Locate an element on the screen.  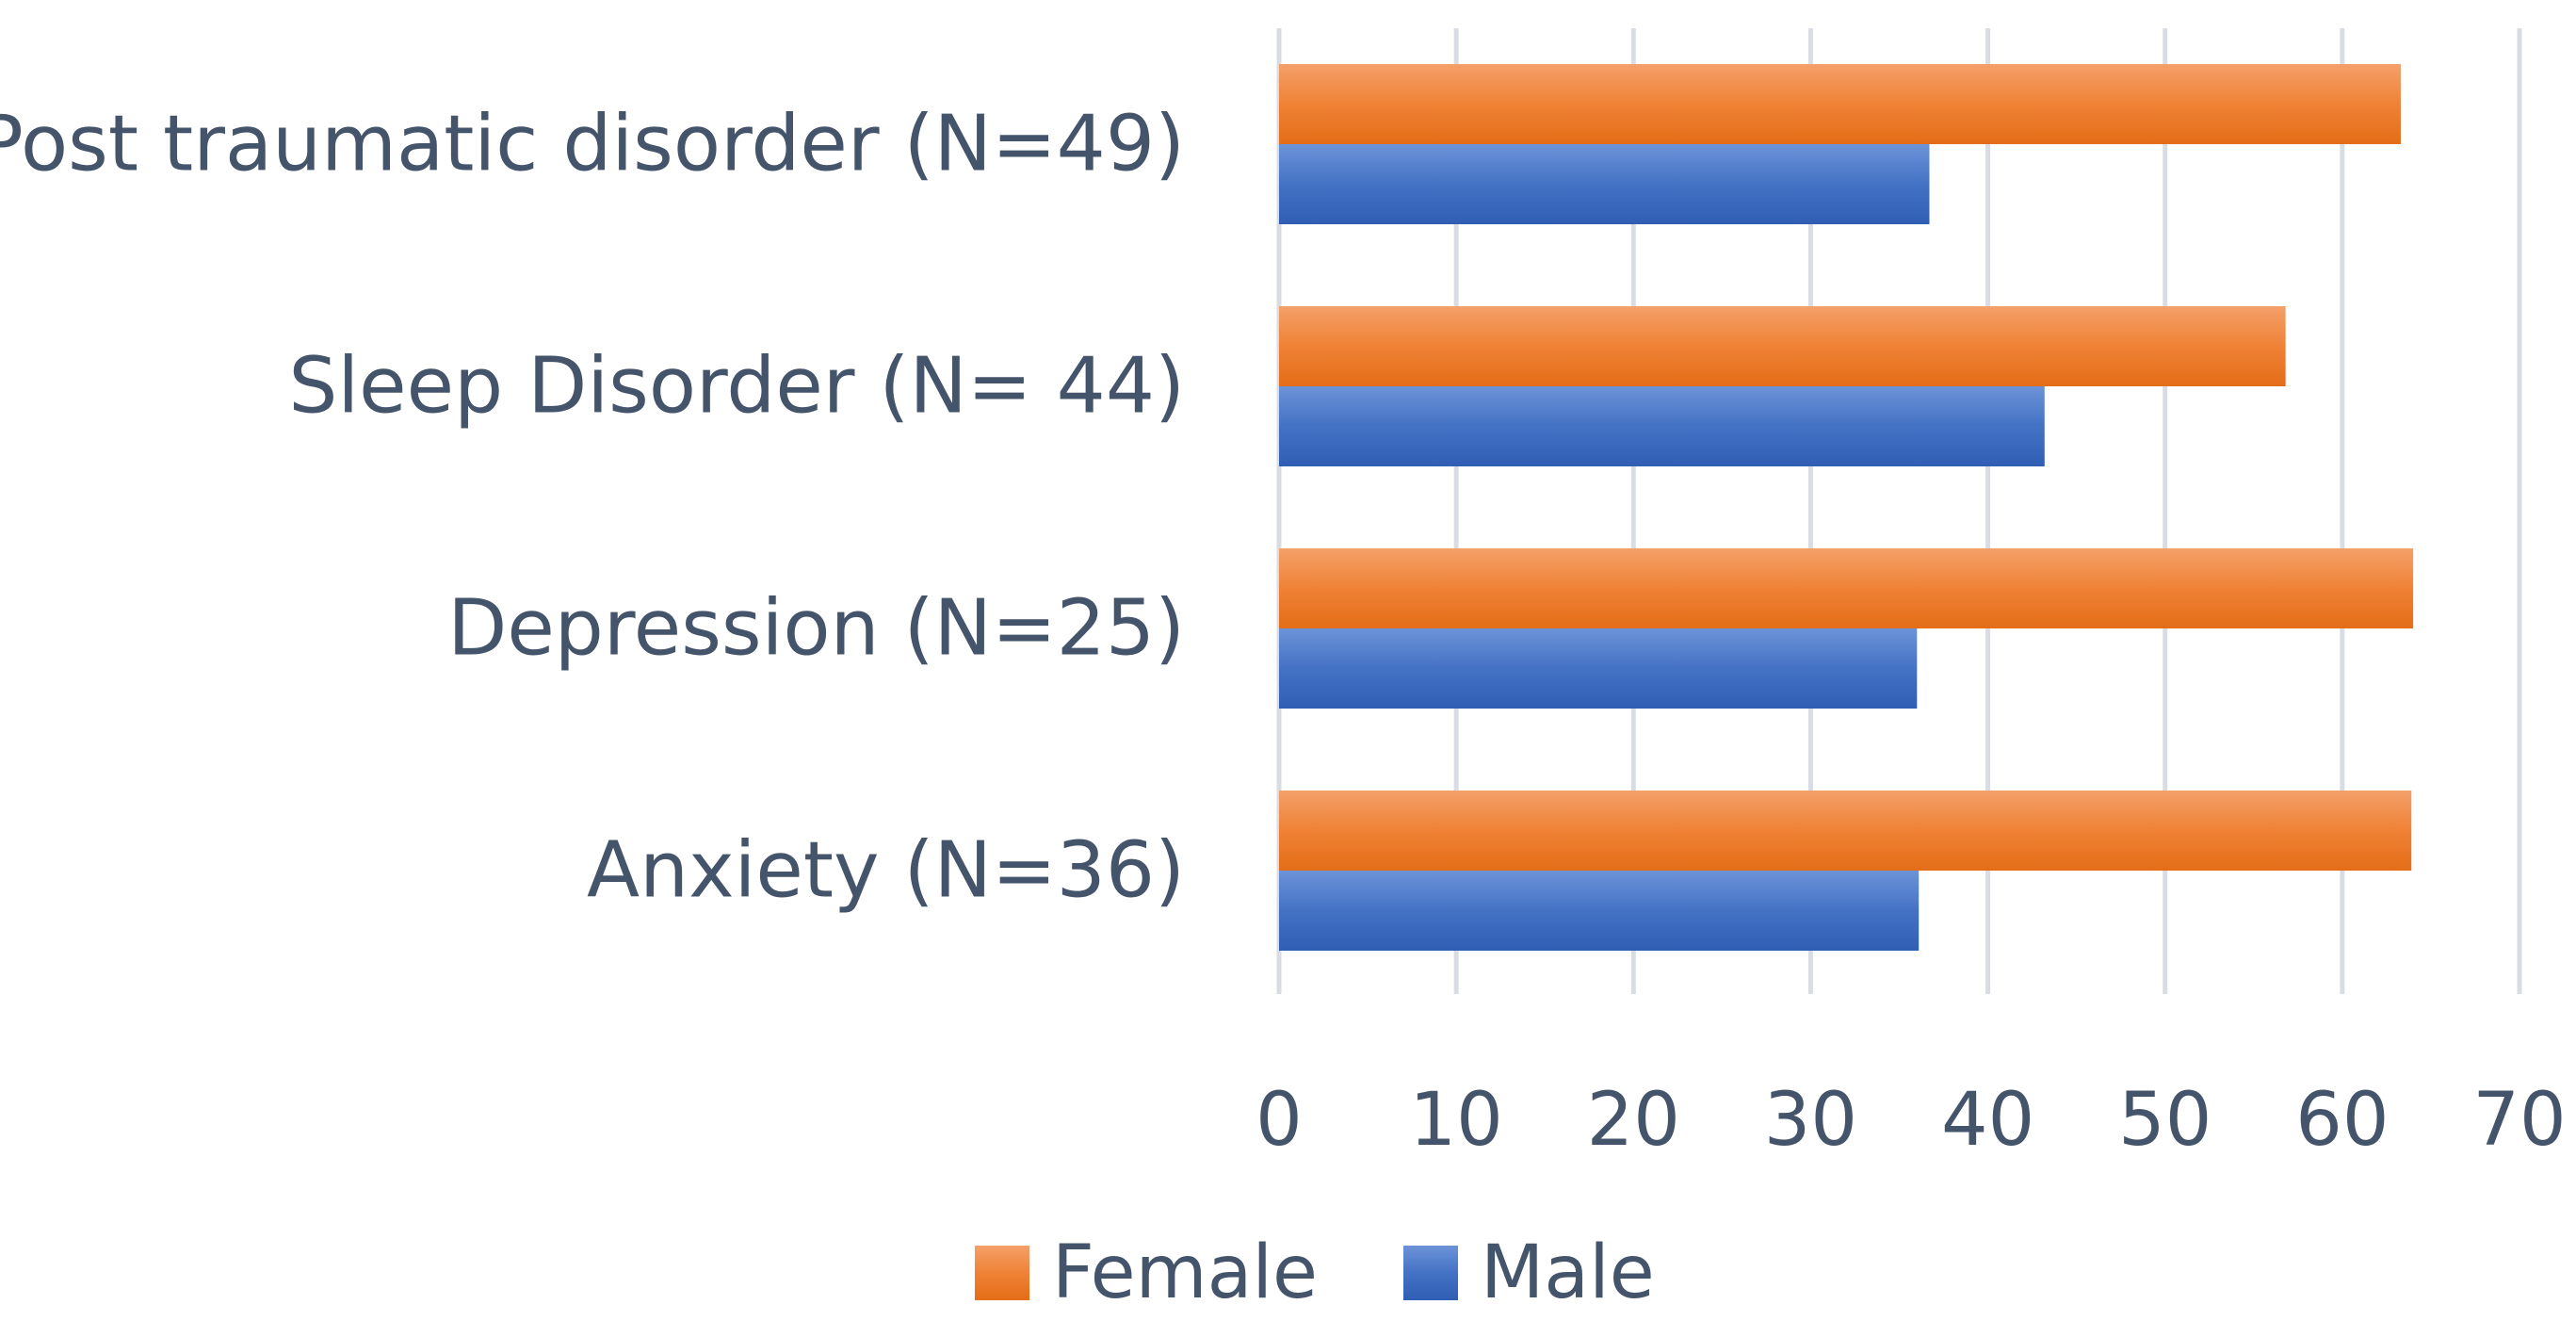
x-tick-label-40: 40 is located at coordinates (1987, 1120).